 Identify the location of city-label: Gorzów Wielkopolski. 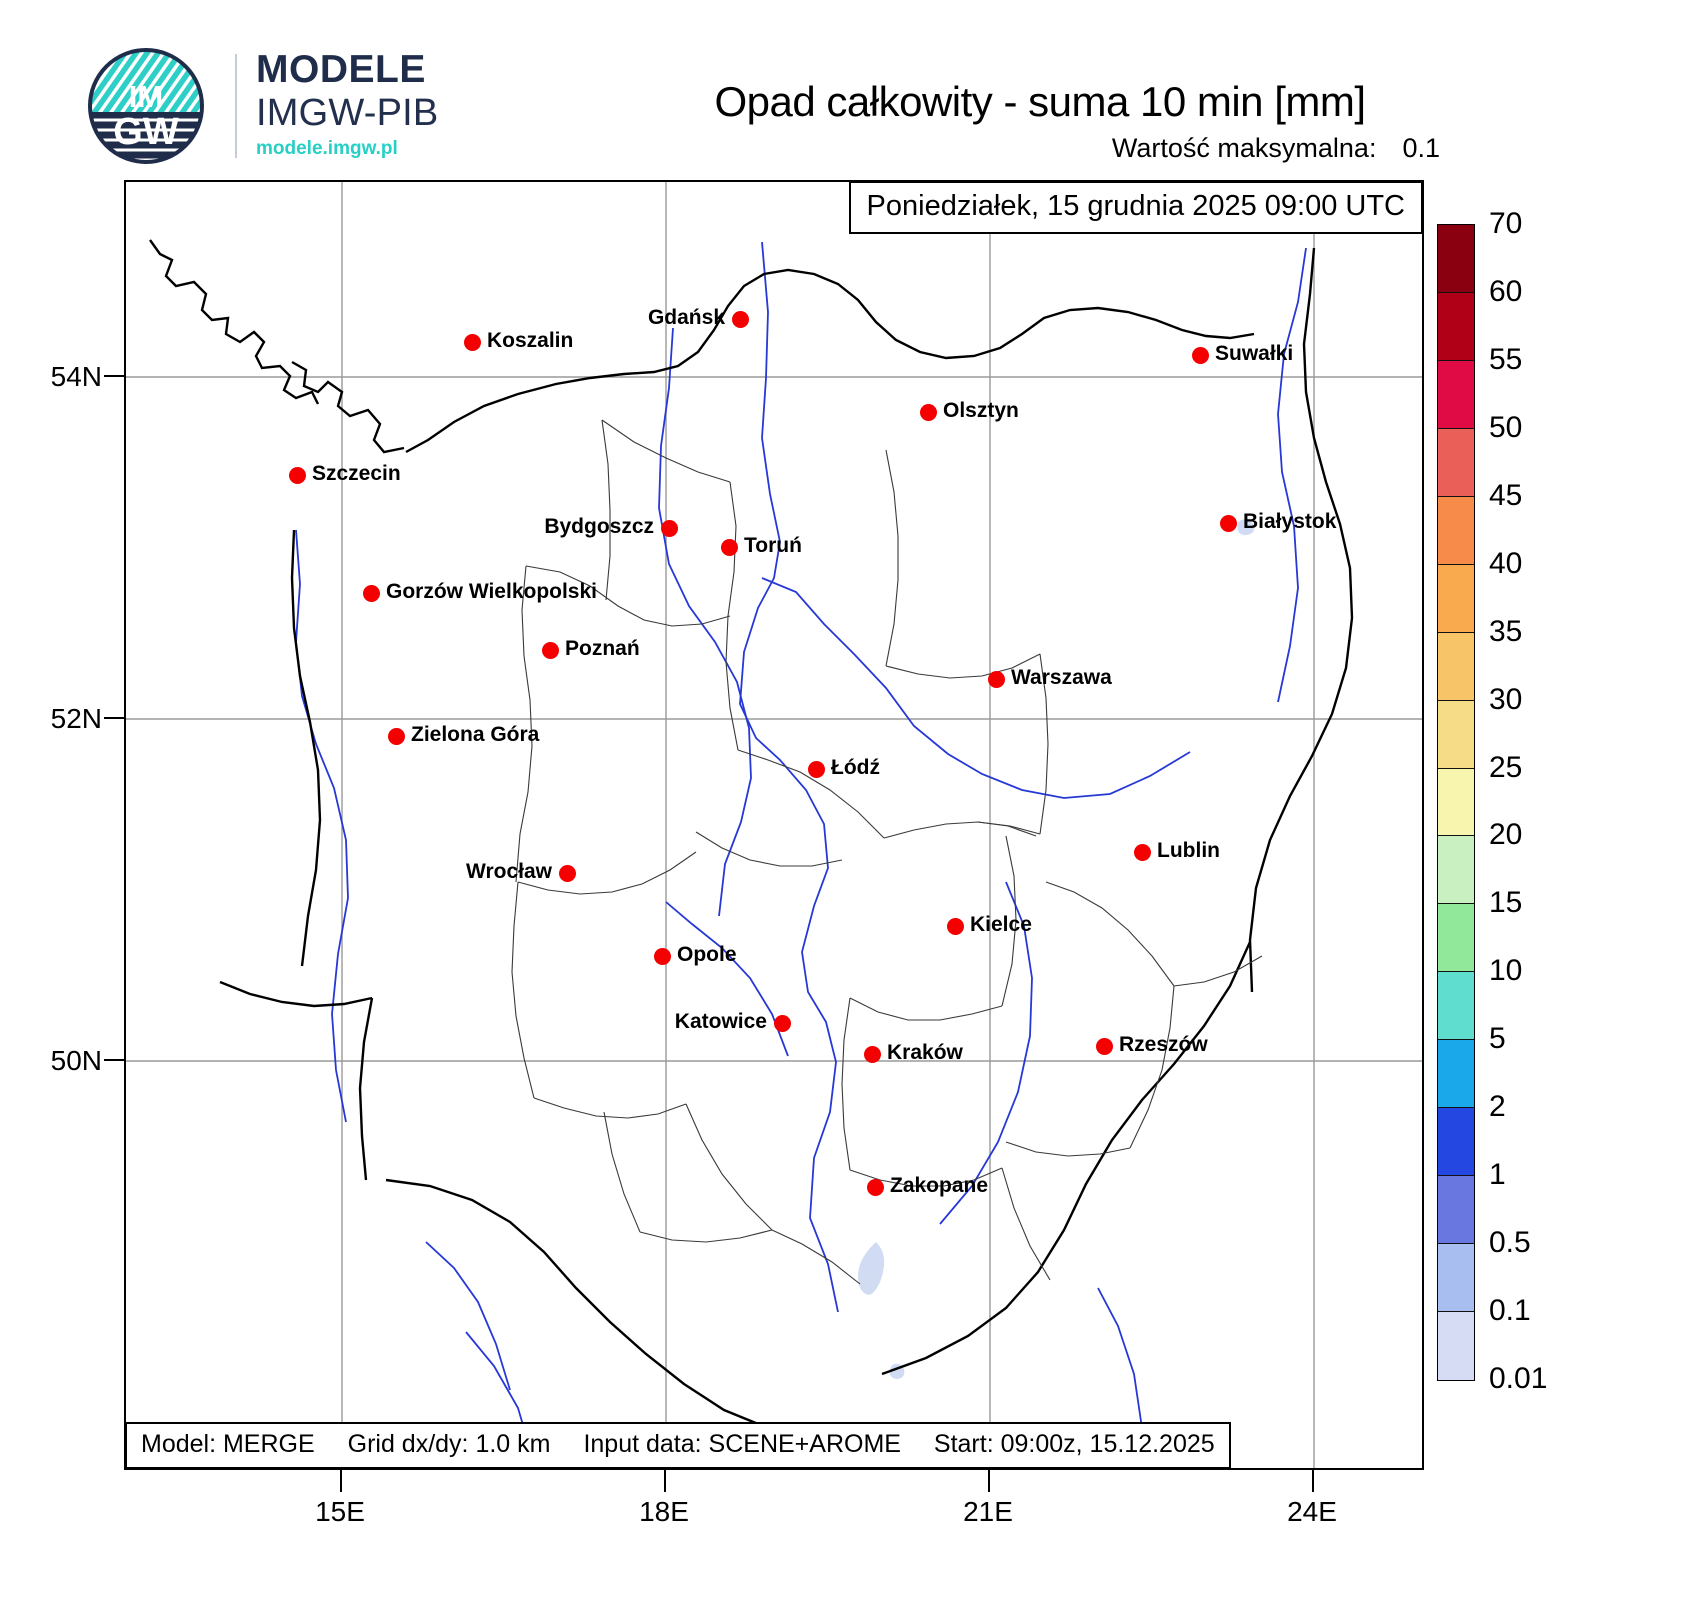
(492, 591).